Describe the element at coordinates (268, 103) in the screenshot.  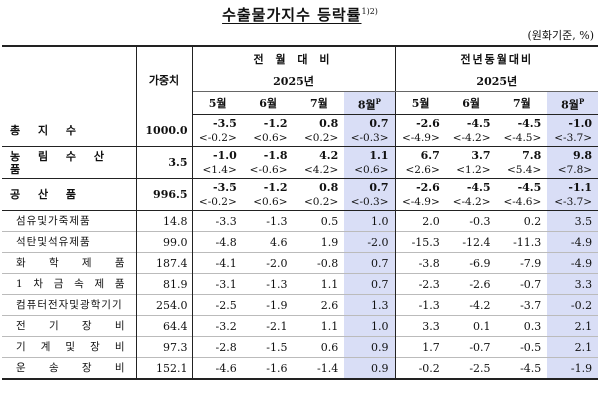
I see `mom-month-header: 6월` at that location.